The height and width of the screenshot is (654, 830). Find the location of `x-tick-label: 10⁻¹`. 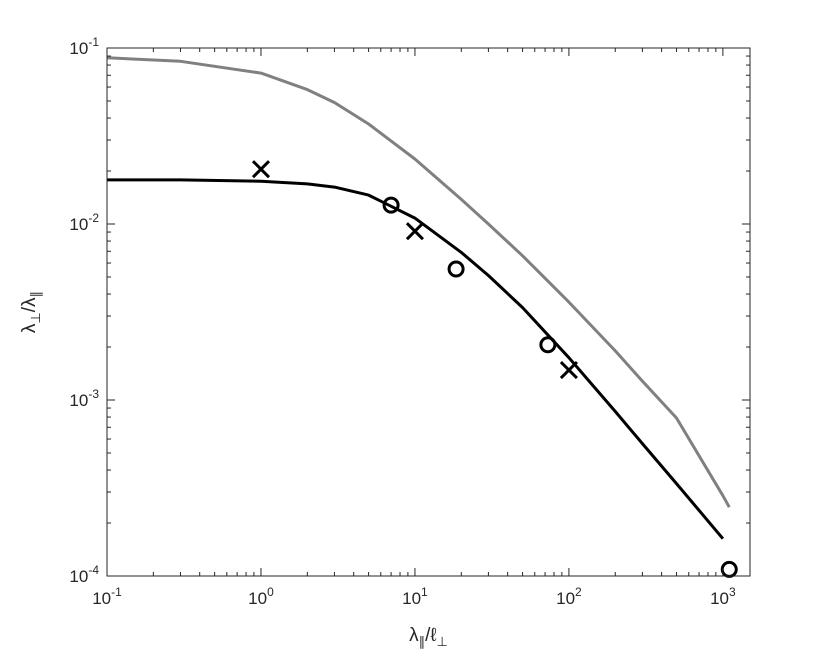

x-tick-label: 10⁻¹ is located at coordinates (107, 596).